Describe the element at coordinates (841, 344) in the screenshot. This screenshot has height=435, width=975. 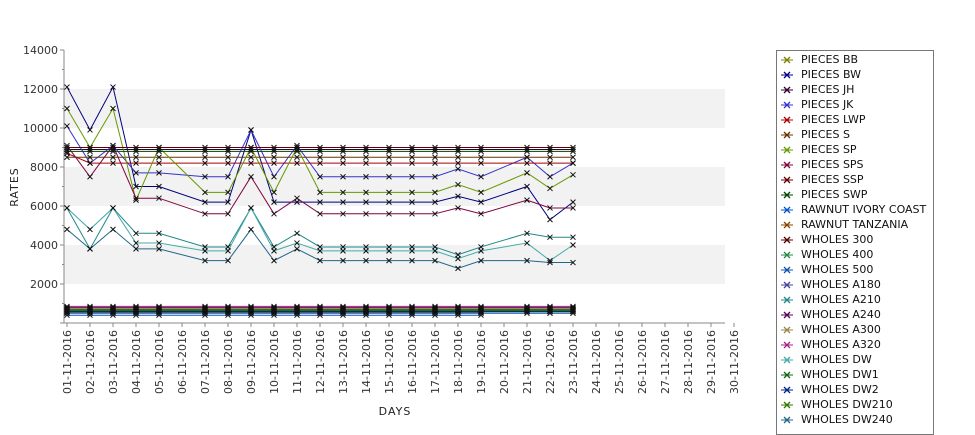
I see `legend-label: WHOLES A320` at that location.